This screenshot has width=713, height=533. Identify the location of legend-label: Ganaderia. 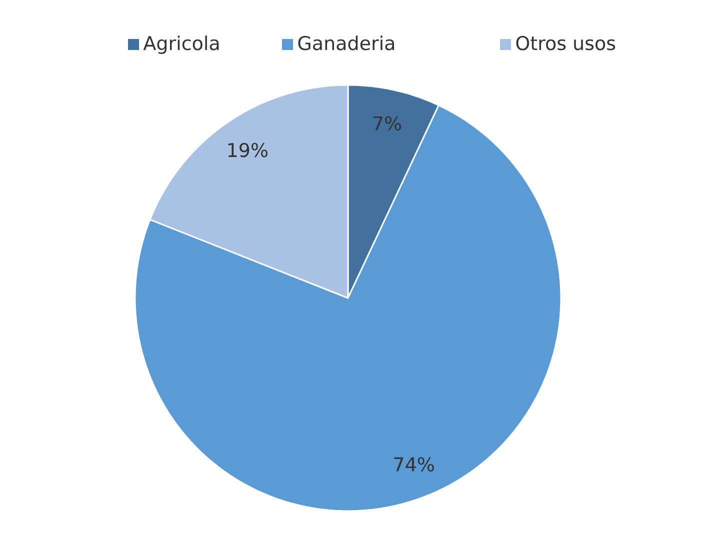
(346, 43).